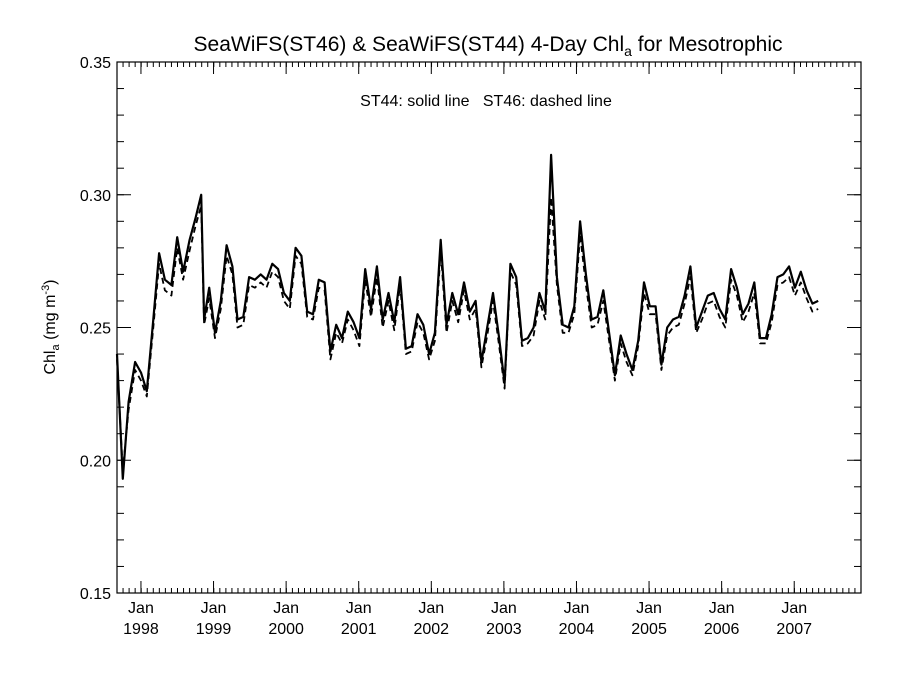 Image resolution: width=900 pixels, height=675 pixels. Describe the element at coordinates (504, 629) in the screenshot. I see `x-tick-year-label: 2003` at that location.